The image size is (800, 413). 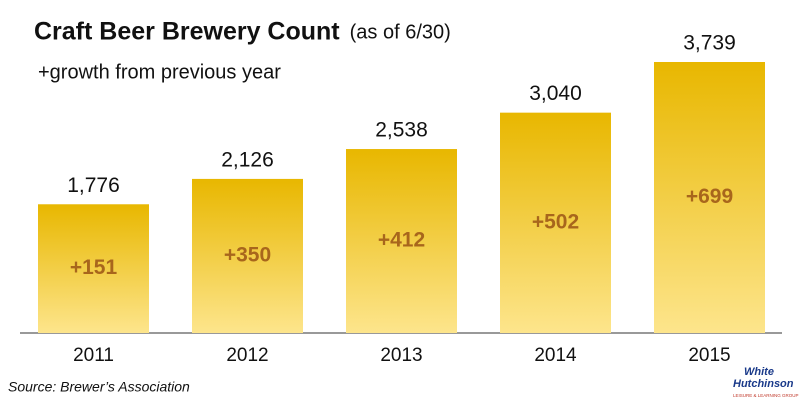 What do you see at coordinates (766, 395) in the screenshot?
I see `logo-tagline: LEISURE & LEARNING GROUP` at bounding box center [766, 395].